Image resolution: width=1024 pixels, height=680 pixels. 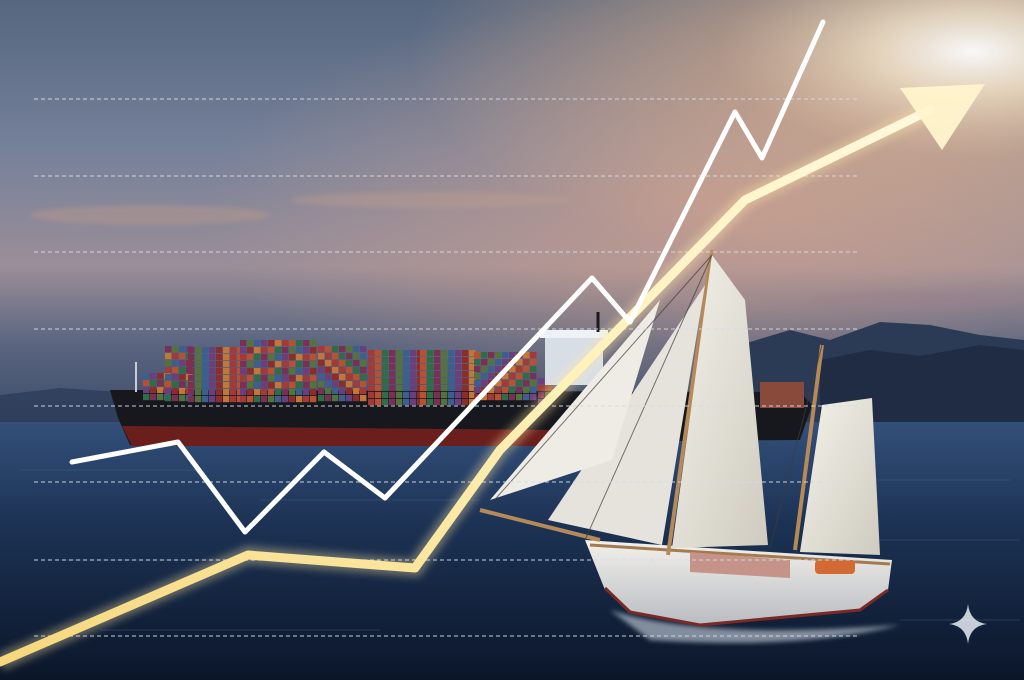 I want to click on trend-arrowhead, so click(x=942, y=117).